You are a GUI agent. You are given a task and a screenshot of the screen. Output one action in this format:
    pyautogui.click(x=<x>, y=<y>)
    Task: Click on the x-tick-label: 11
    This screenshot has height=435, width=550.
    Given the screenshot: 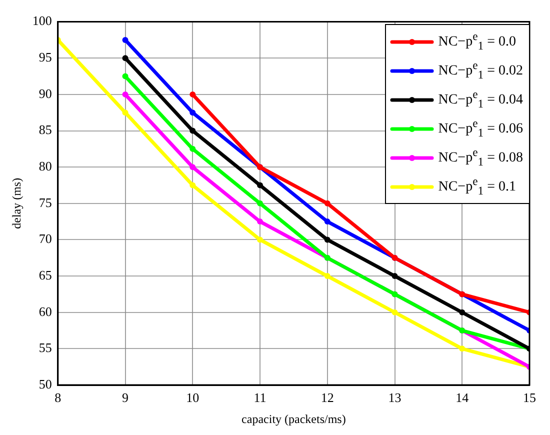 What is the action you would take?
    pyautogui.click(x=260, y=398)
    